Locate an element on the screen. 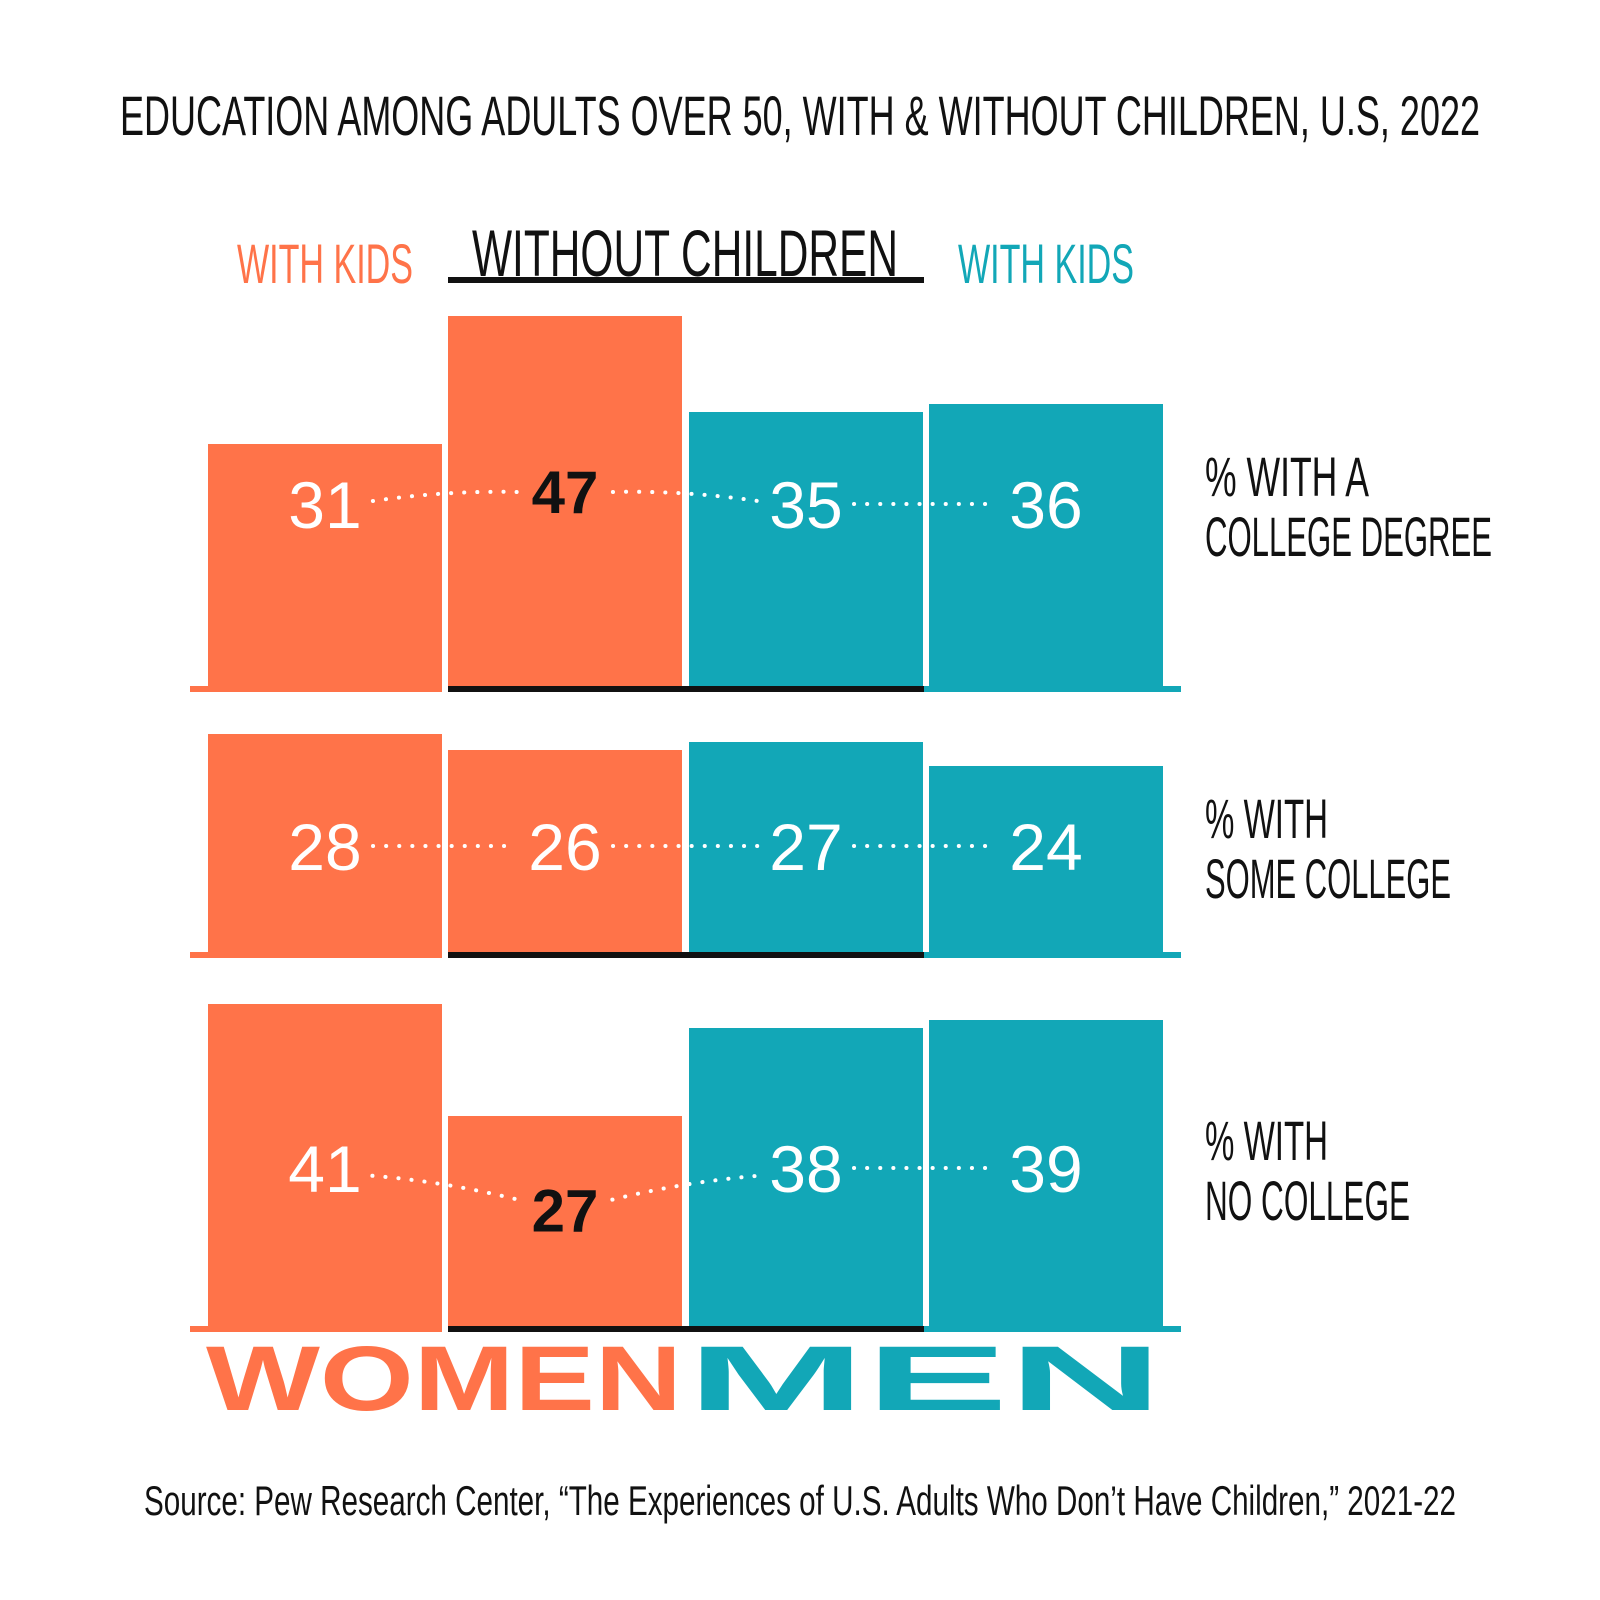 The width and height of the screenshot is (1600, 1600). row-label-3-line2: NO COLLEGE is located at coordinates (1307, 1200).